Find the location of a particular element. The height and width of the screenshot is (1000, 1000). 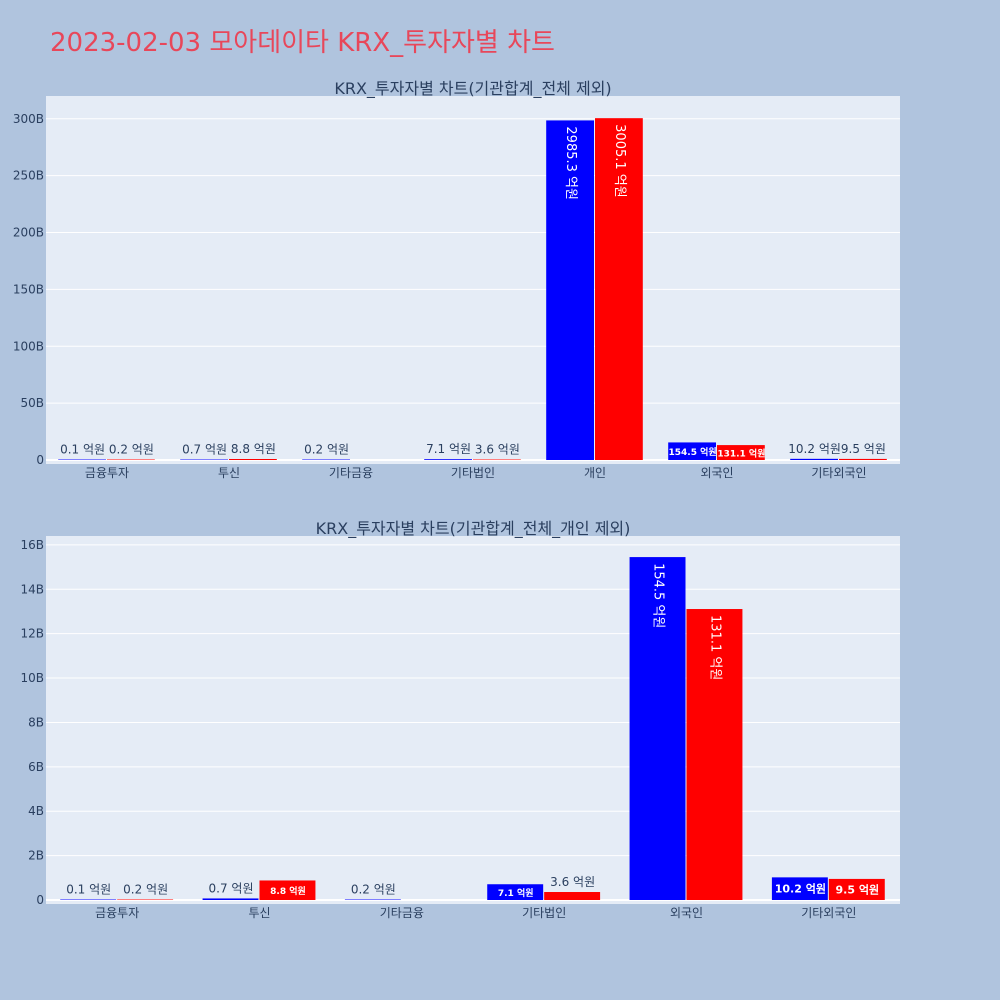

y-tick-label: 8B is located at coordinates (36, 722).